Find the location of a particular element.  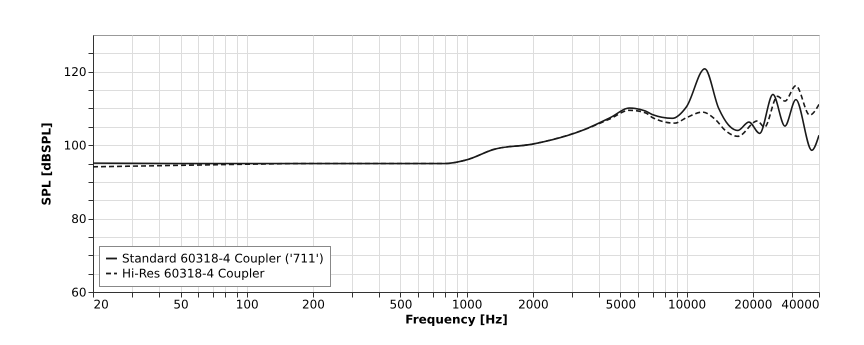

y-tick-label: 120 is located at coordinates (75, 72).